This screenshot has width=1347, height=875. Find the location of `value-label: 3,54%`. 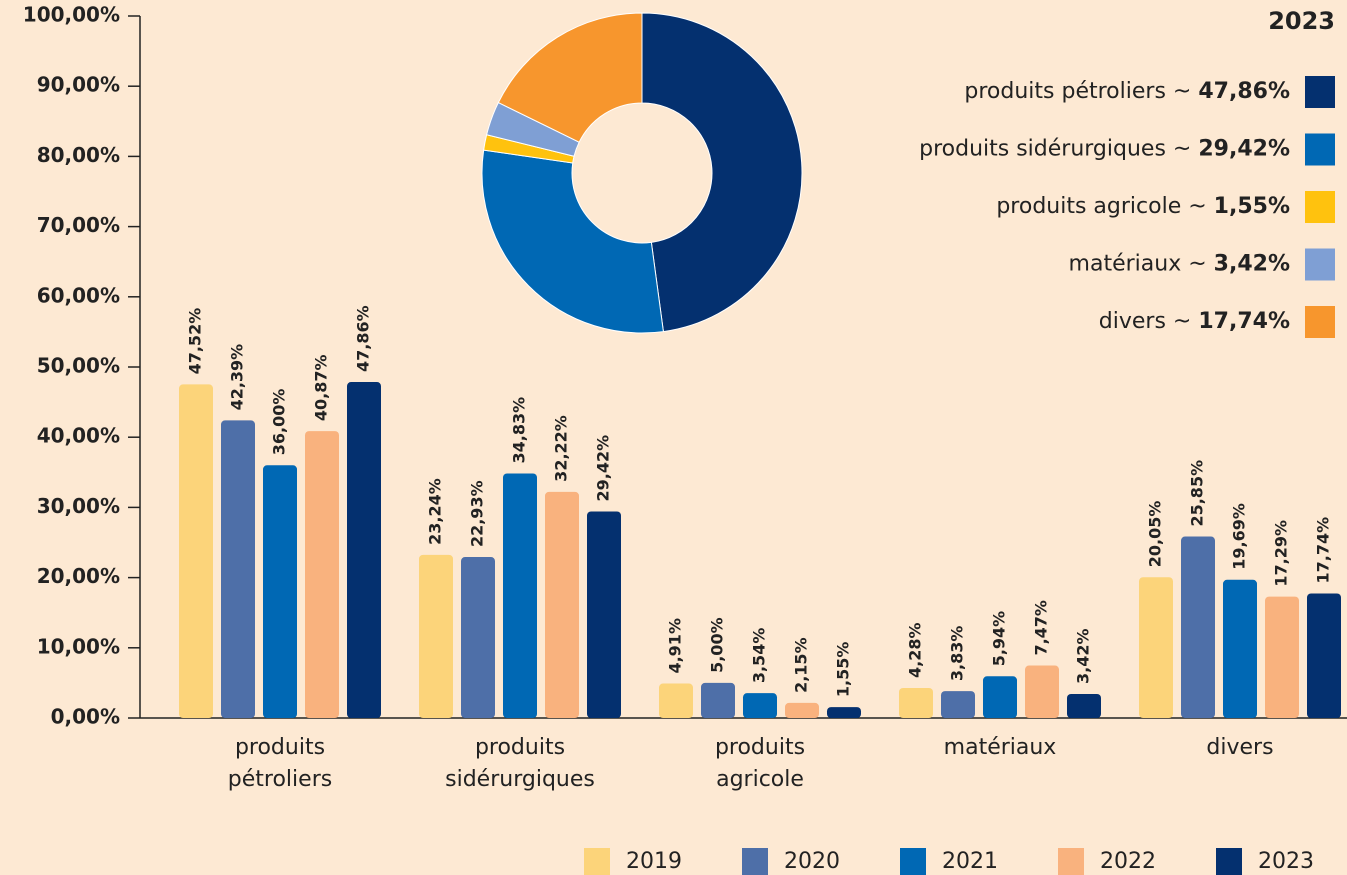

value-label: 3,54% is located at coordinates (759, 656).